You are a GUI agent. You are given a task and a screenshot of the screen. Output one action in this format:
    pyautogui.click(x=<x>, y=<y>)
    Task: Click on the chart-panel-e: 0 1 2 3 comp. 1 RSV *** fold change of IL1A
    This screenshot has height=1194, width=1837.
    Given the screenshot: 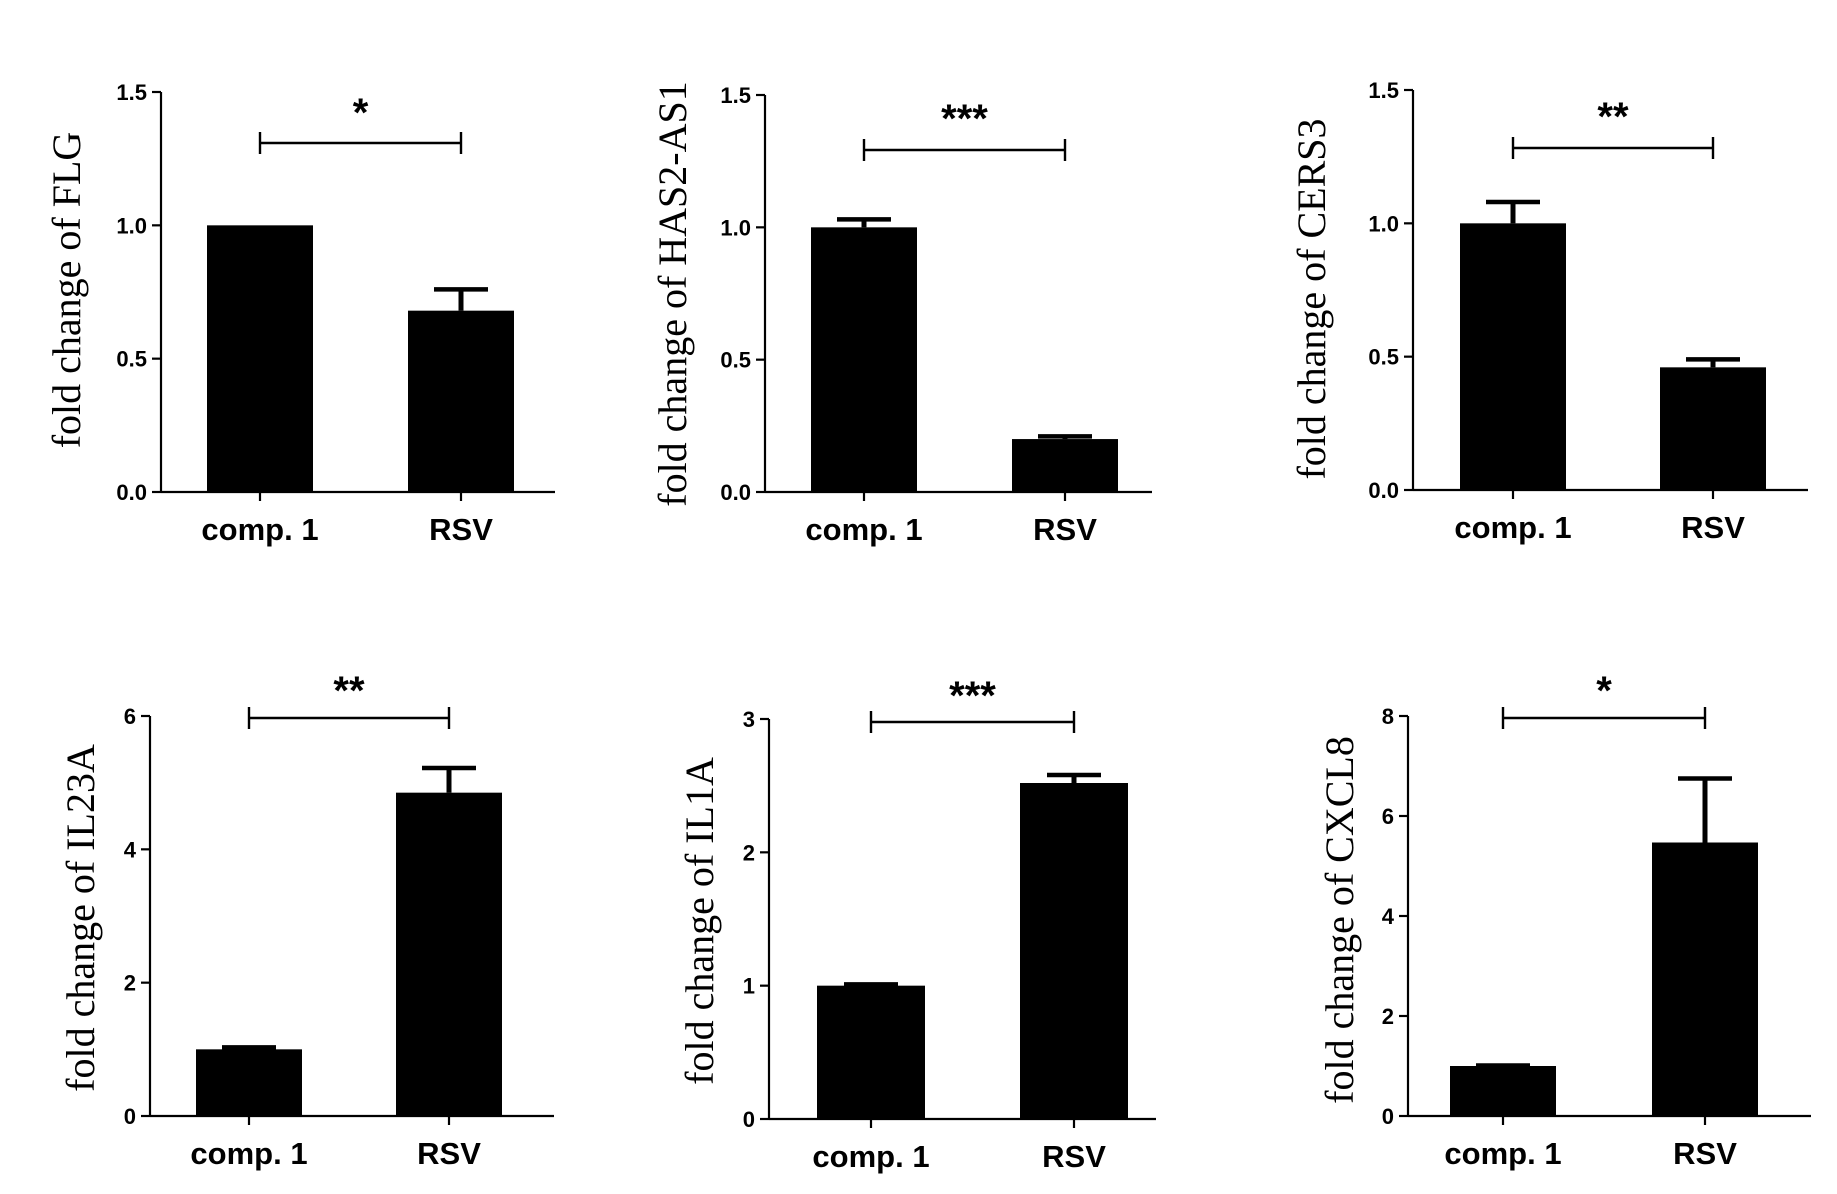 What is the action you would take?
    pyautogui.click(x=916, y=924)
    